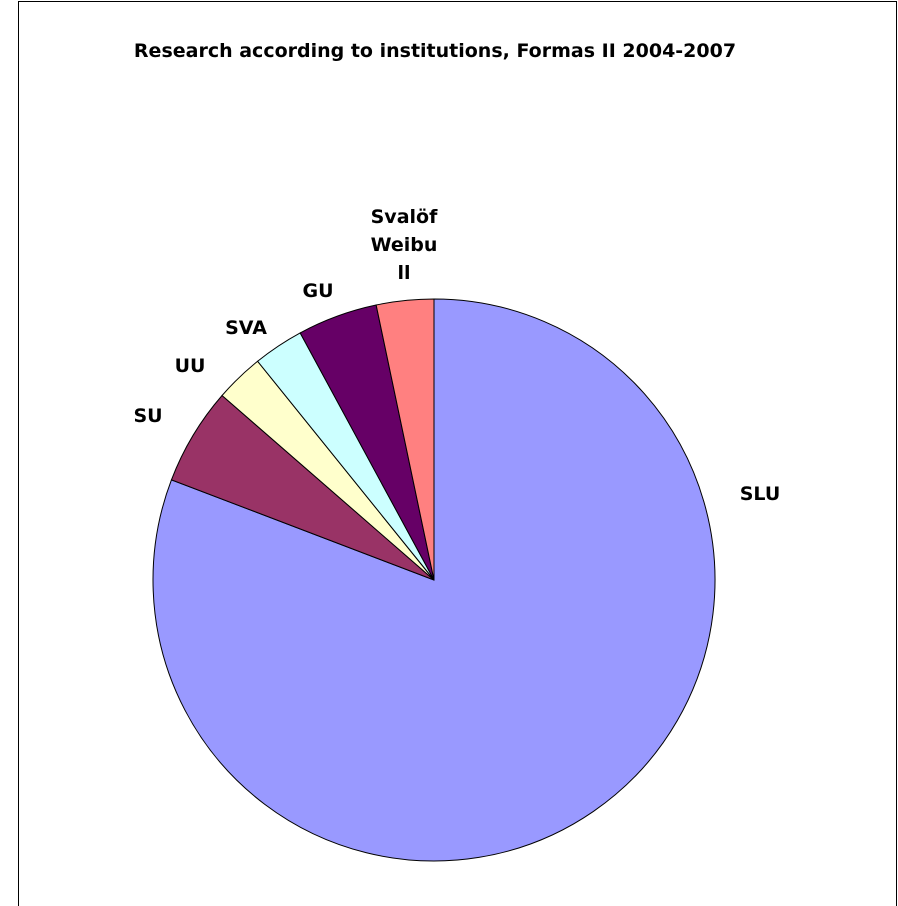  I want to click on slice-label: SU, so click(148, 416).